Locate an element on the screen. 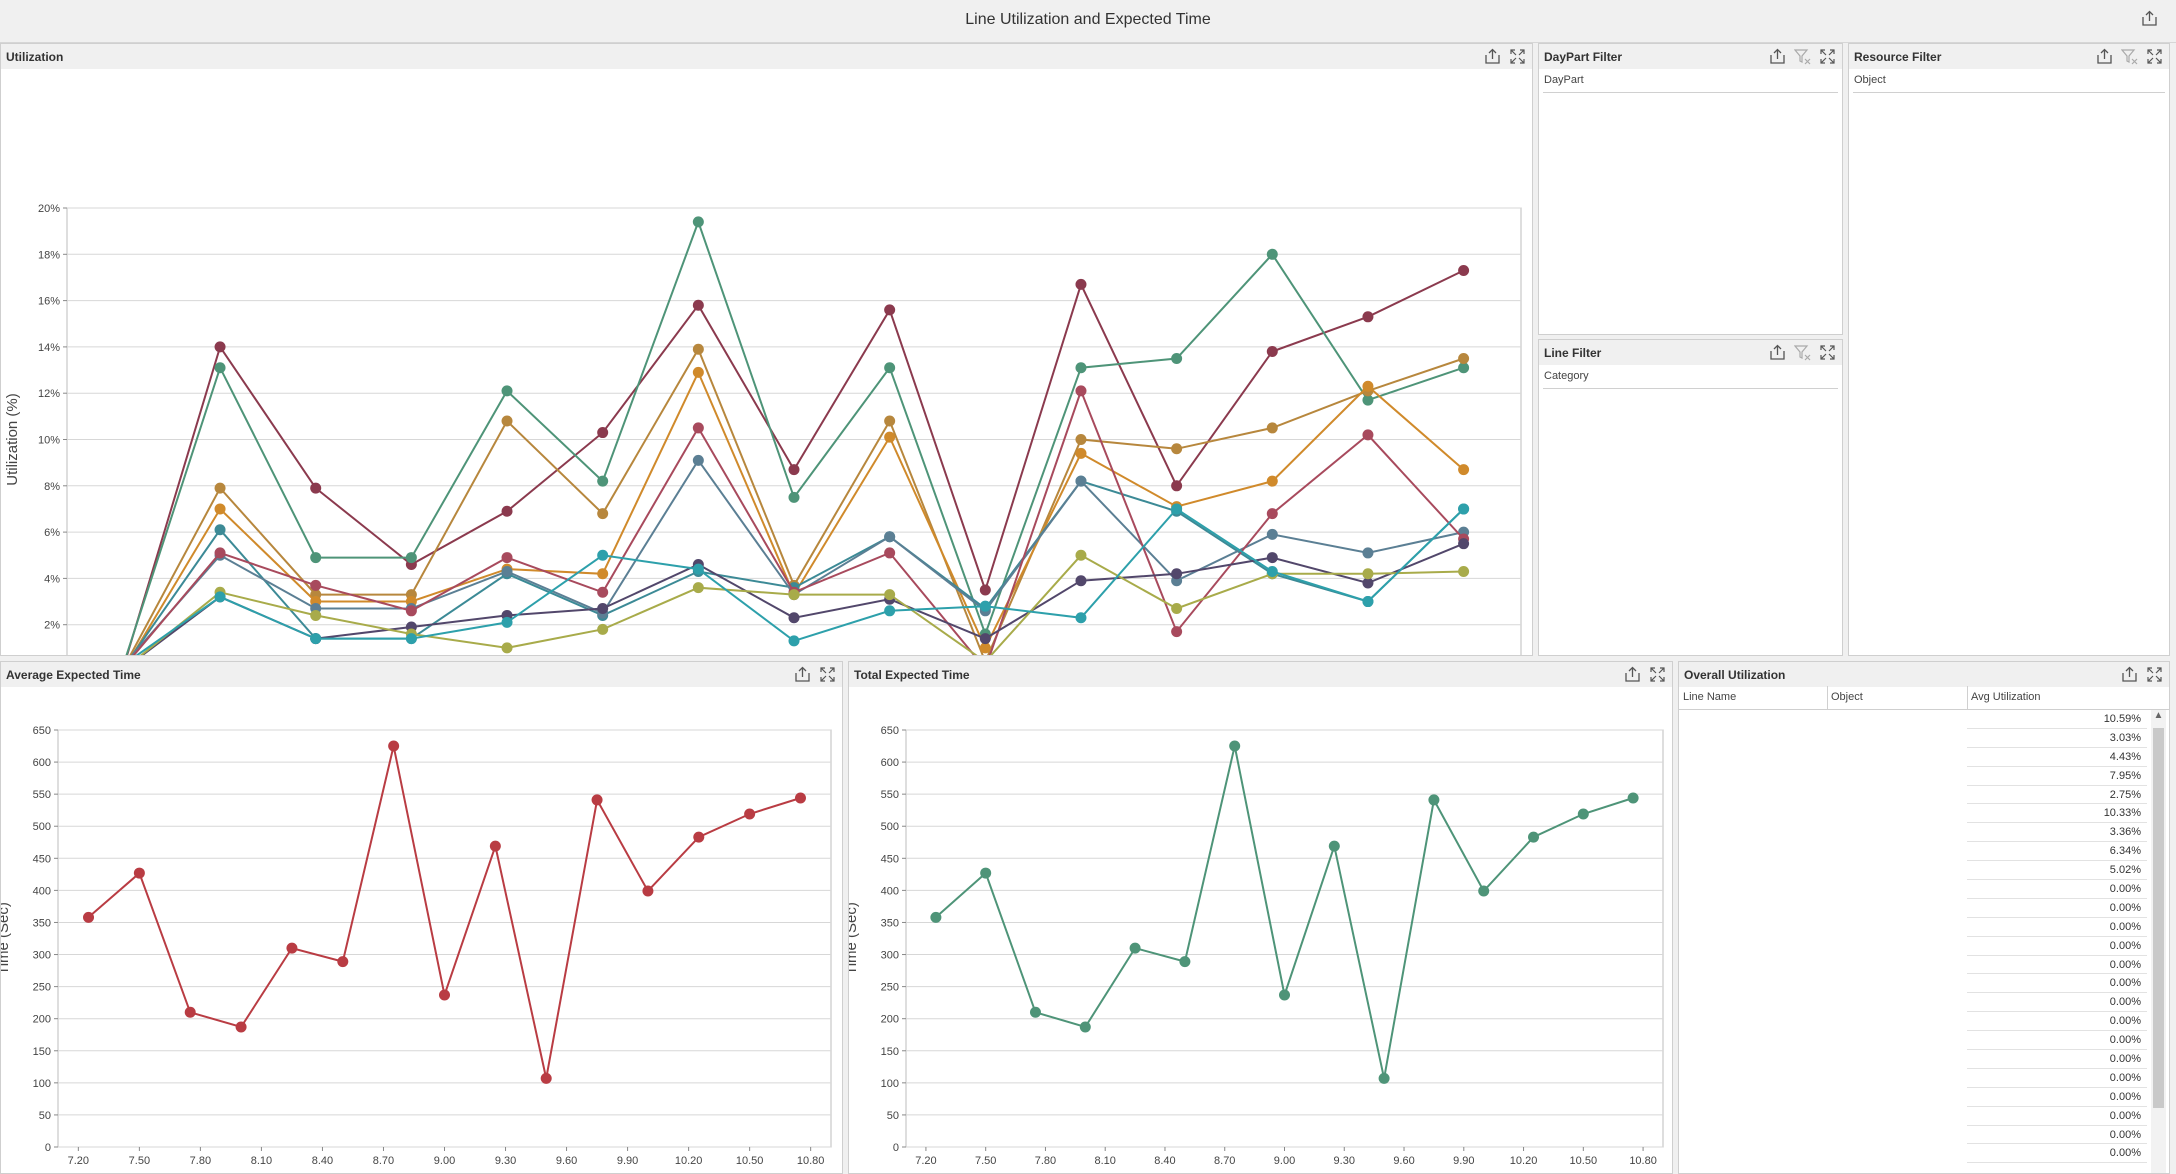 This screenshot has width=2176, height=1174. avg-utilization-cell: 3.03% is located at coordinates (2057, 738).